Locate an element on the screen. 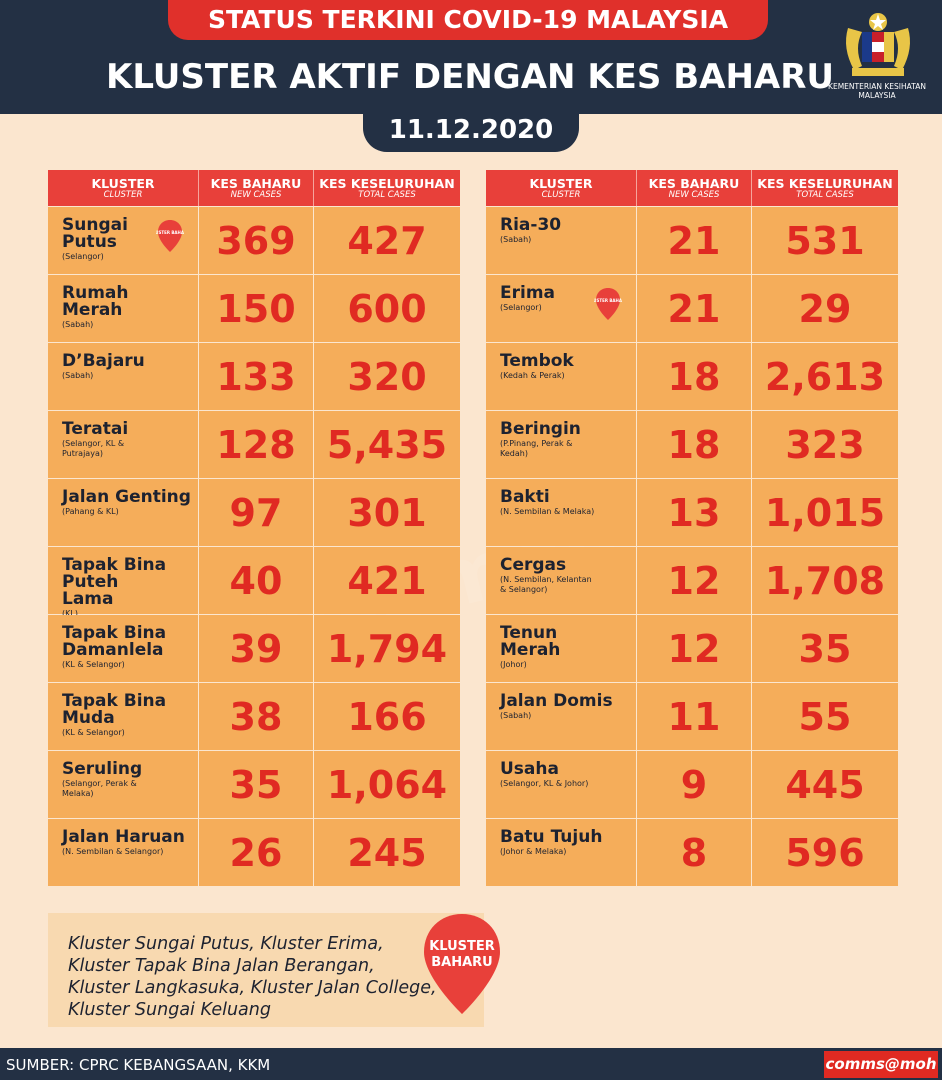  total-cases-value: 421 is located at coordinates (387, 580).